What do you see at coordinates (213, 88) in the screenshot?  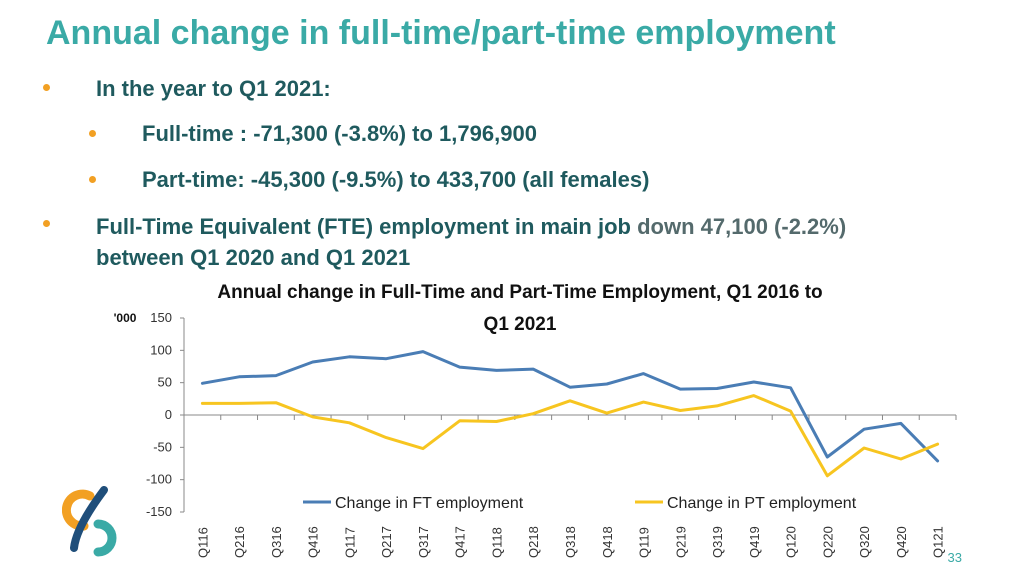 I see `bullet-year-to-q1: In the year to Q1 2021:` at bounding box center [213, 88].